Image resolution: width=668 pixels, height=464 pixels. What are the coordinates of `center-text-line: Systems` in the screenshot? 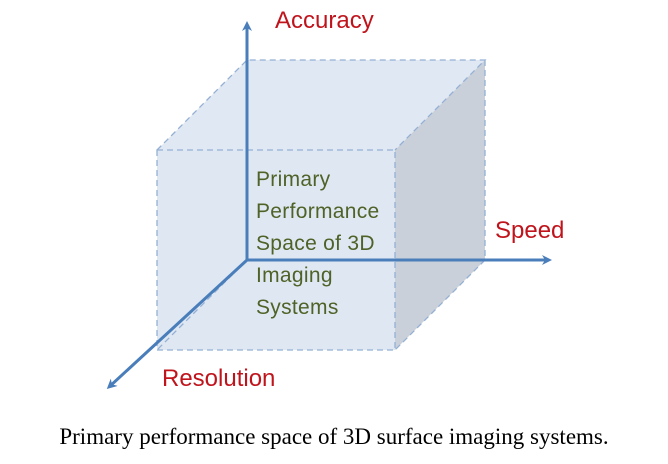 It's located at (297, 307).